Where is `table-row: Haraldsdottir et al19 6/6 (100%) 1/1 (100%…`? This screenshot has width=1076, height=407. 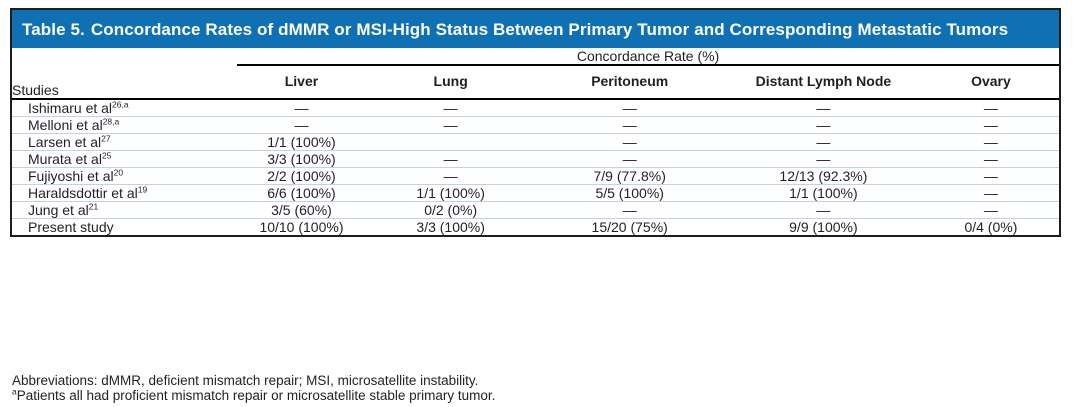
table-row: Haraldsdottir et al19 6/6 (100%) 1/1 (100%… is located at coordinates (535, 193).